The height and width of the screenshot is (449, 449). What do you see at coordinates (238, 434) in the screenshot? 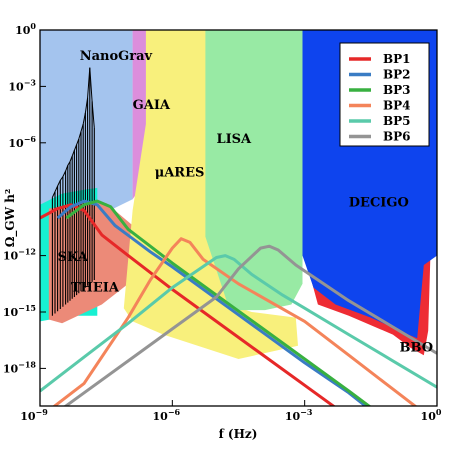
I see `x-axis-label: f (Hz)` at bounding box center [238, 434].